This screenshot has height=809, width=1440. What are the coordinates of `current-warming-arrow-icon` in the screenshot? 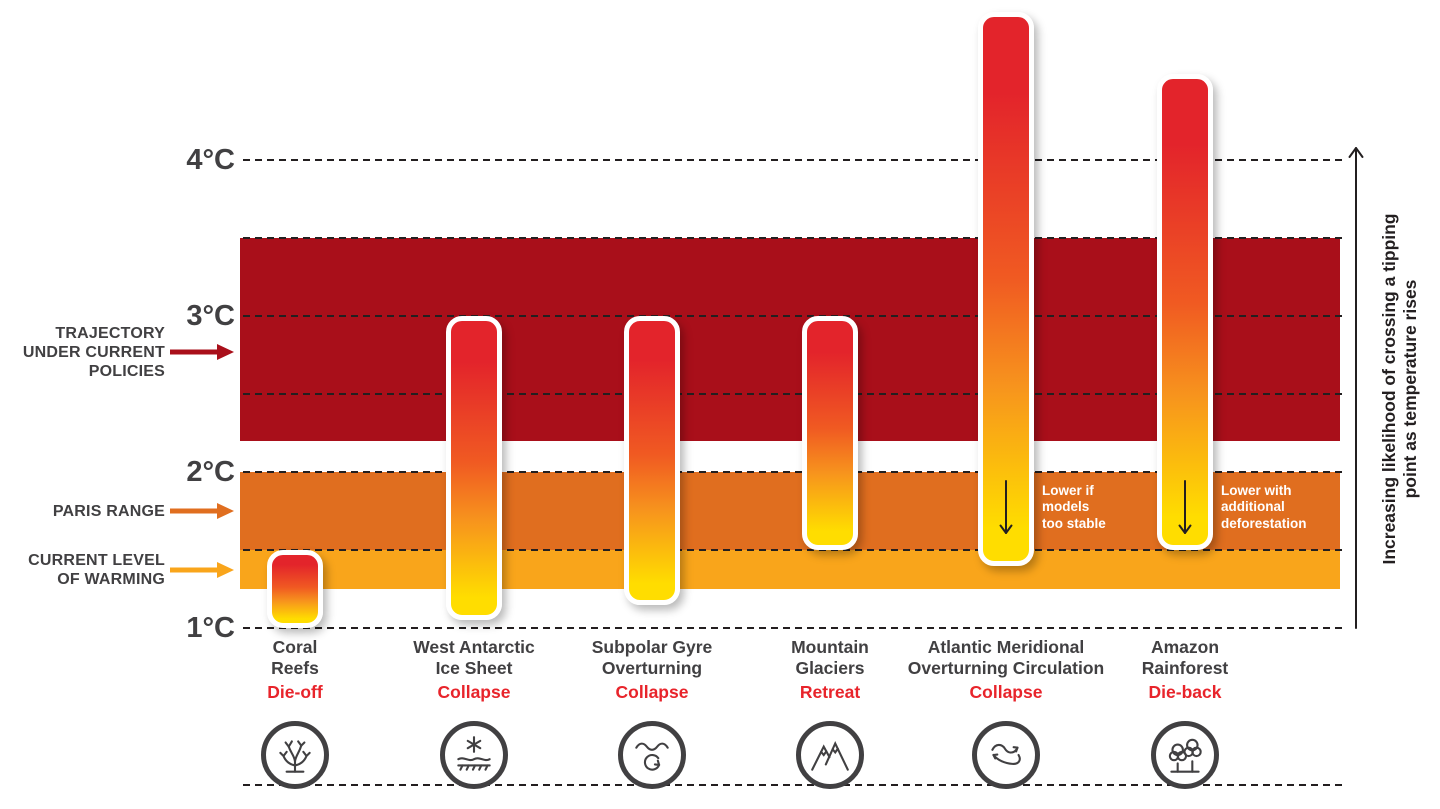 It's located at (202, 570).